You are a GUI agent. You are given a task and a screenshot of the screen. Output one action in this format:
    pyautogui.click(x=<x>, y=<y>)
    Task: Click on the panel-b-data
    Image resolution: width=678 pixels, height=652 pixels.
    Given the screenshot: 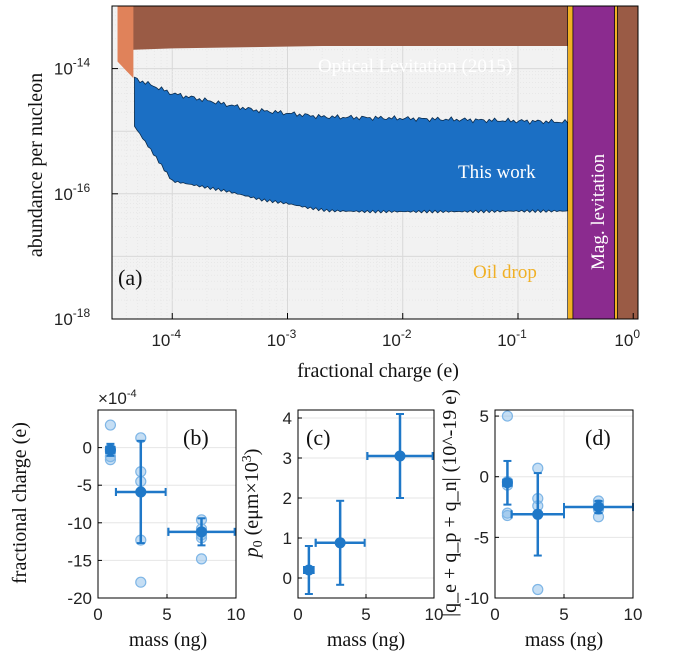 What is the action you would take?
    pyautogui.click(x=170, y=503)
    